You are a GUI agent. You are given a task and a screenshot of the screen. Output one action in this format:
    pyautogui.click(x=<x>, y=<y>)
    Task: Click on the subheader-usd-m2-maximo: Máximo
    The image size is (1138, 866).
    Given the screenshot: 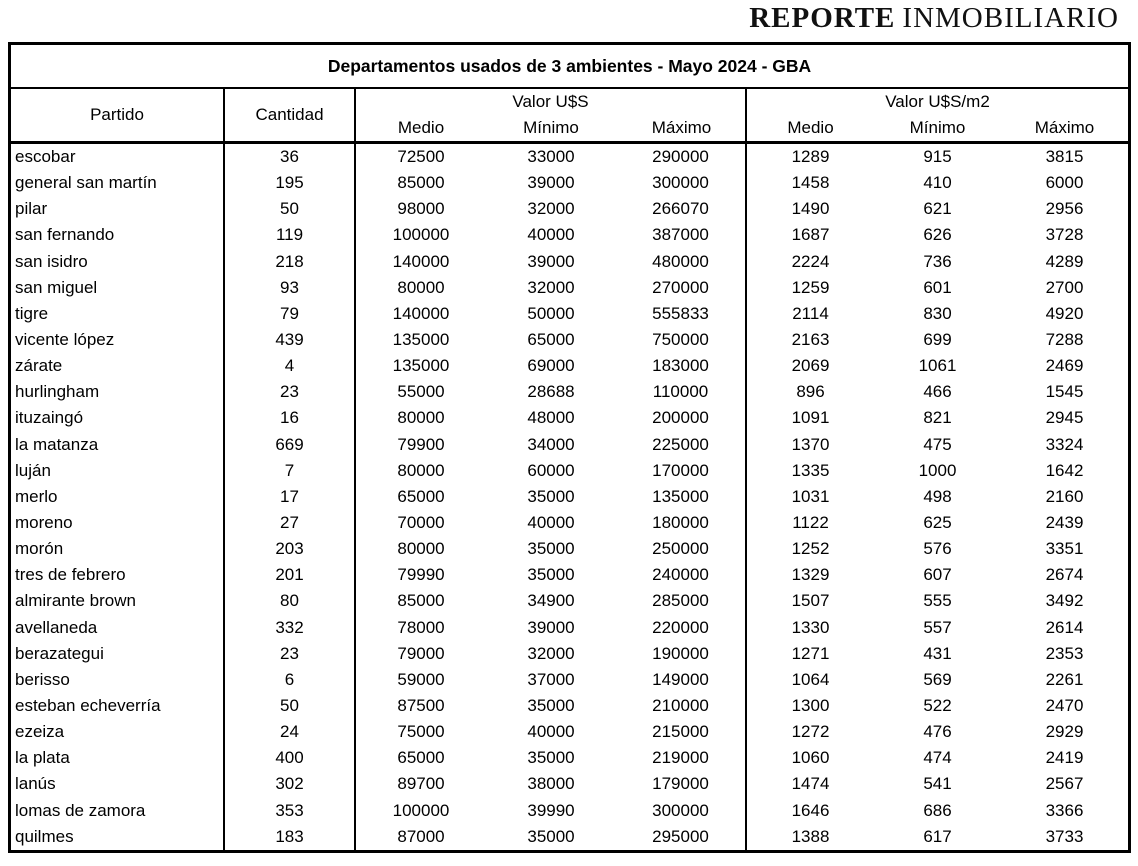 What is the action you would take?
    pyautogui.click(x=1064, y=127)
    